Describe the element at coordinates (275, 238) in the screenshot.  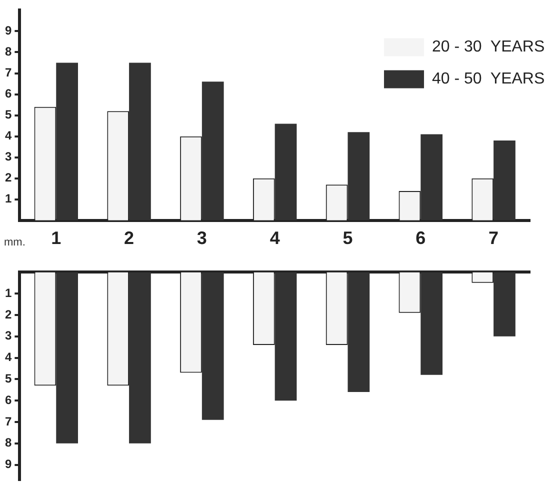
I see `x-tick-label: 4` at that location.